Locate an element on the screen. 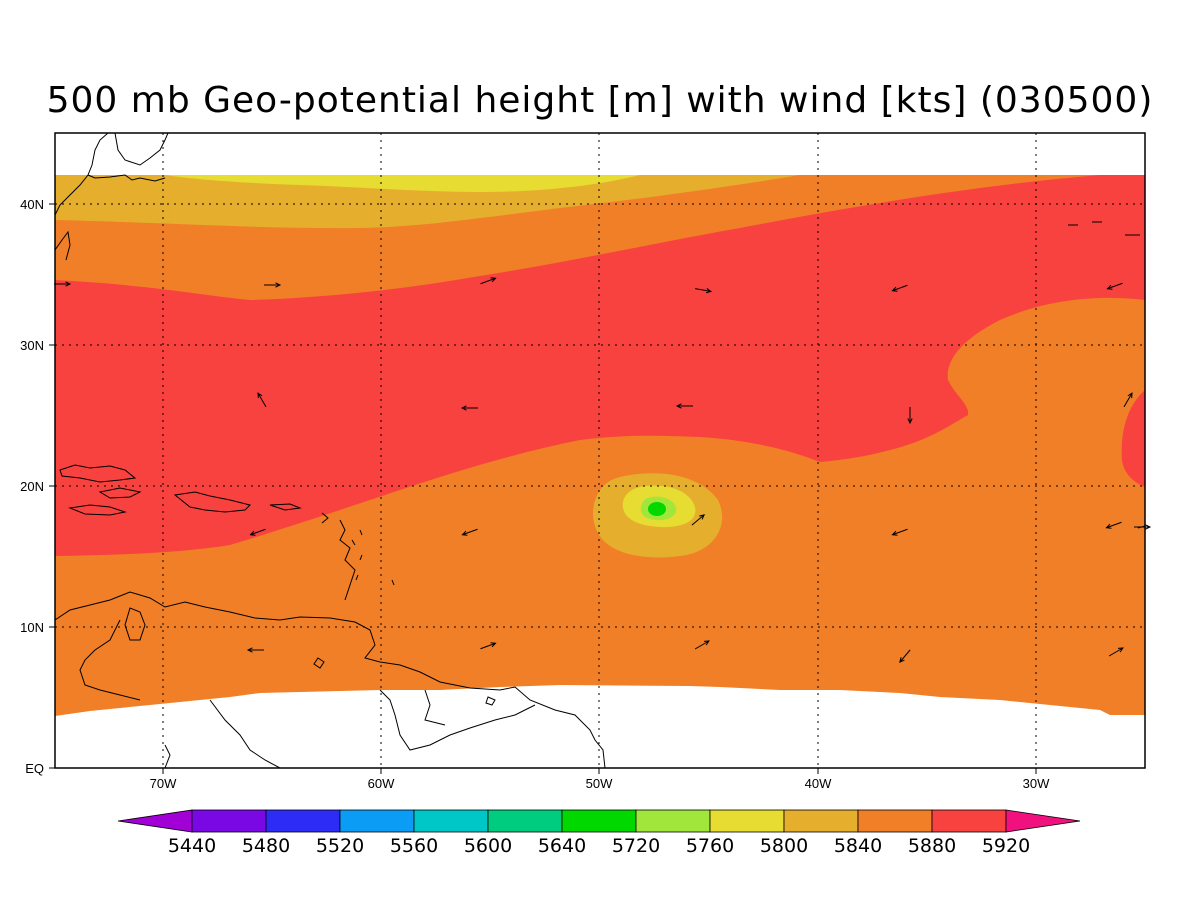  lat-label-20n: 20N is located at coordinates (32, 486).